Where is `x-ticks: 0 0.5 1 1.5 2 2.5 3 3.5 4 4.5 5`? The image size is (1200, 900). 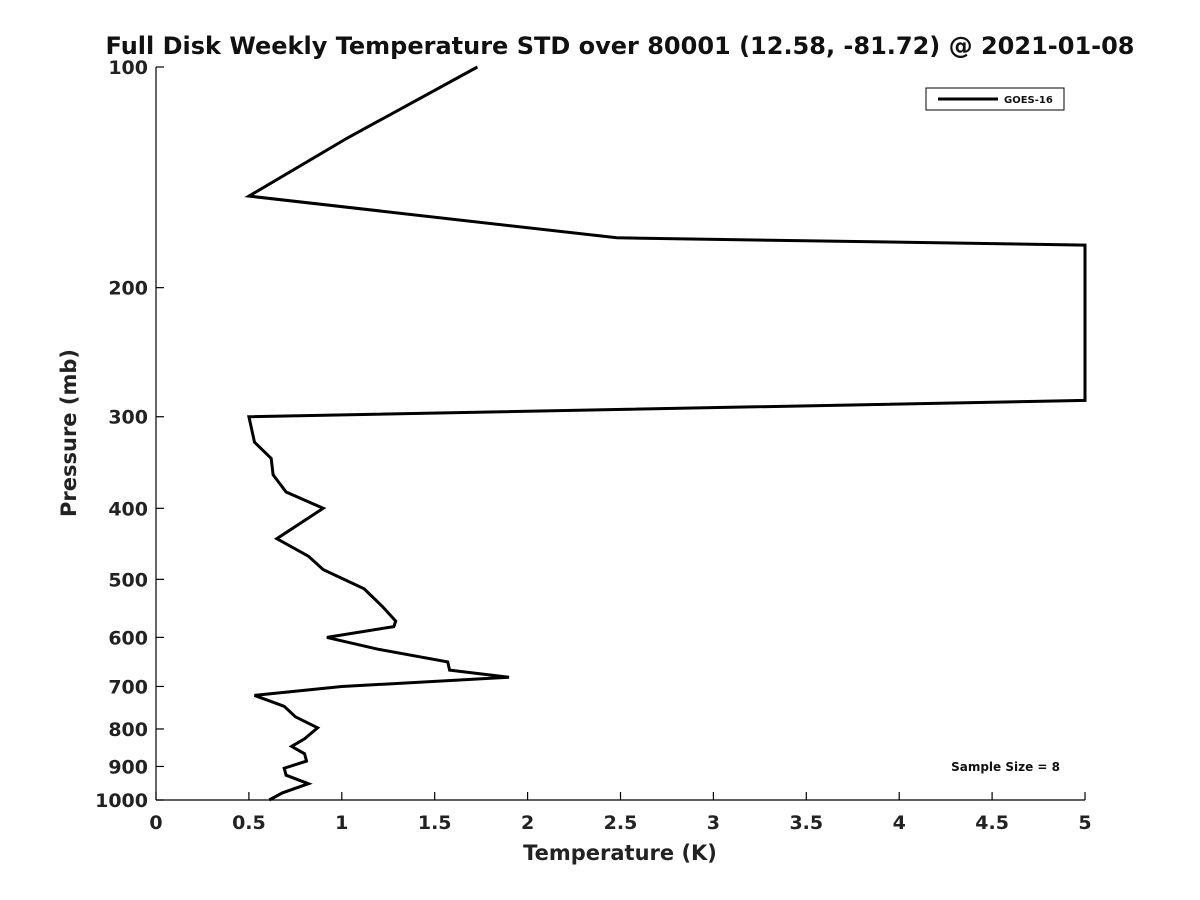 x-ticks: 0 0.5 1 1.5 2 2.5 3 3.5 4 4.5 5 is located at coordinates (620, 813).